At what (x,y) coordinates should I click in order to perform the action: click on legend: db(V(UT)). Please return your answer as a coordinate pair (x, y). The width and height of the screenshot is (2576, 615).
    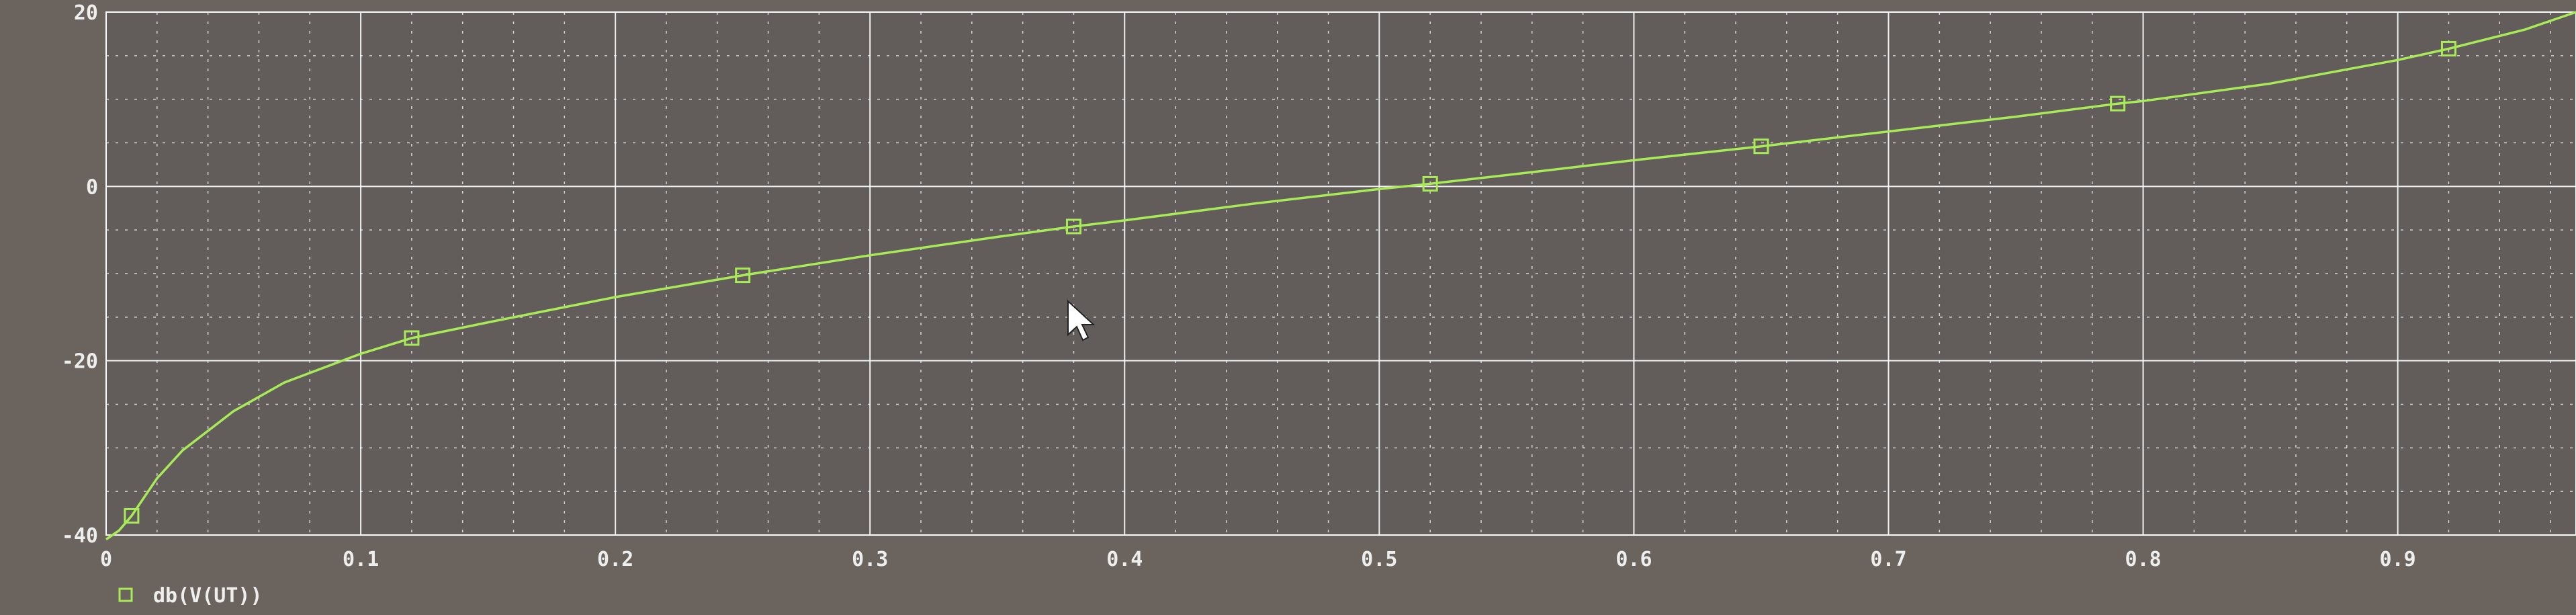
    Looking at the image, I should click on (191, 596).